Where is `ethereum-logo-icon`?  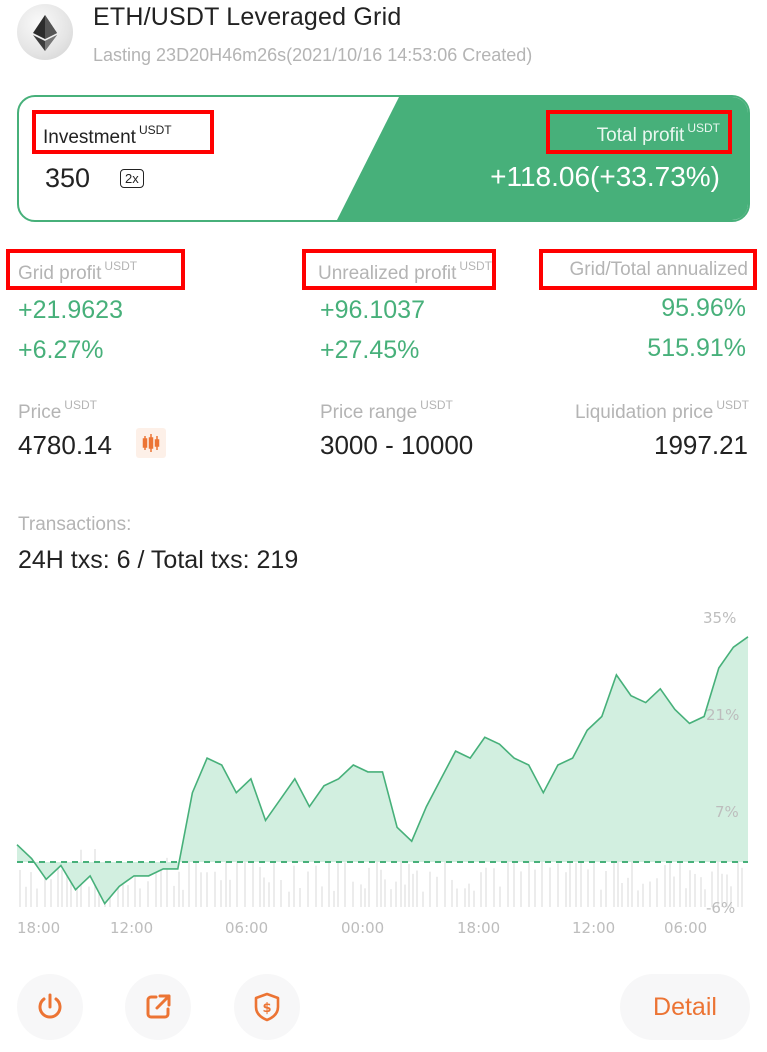
ethereum-logo-icon is located at coordinates (45, 32).